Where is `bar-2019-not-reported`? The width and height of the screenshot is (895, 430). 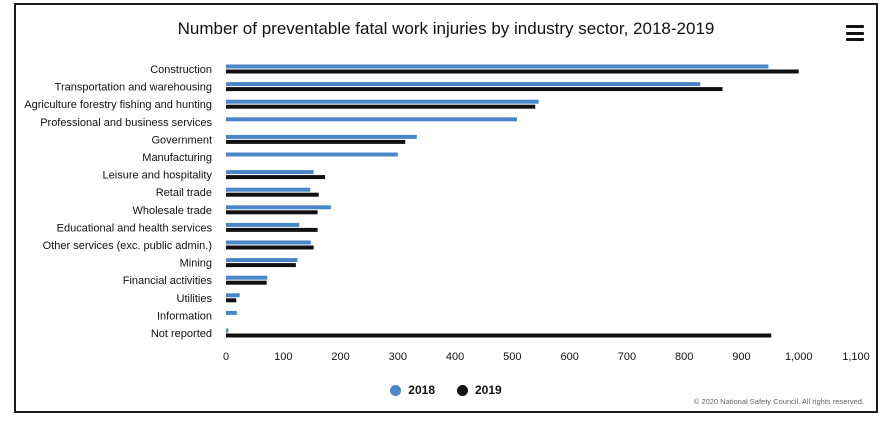
bar-2019-not-reported is located at coordinates (499, 335).